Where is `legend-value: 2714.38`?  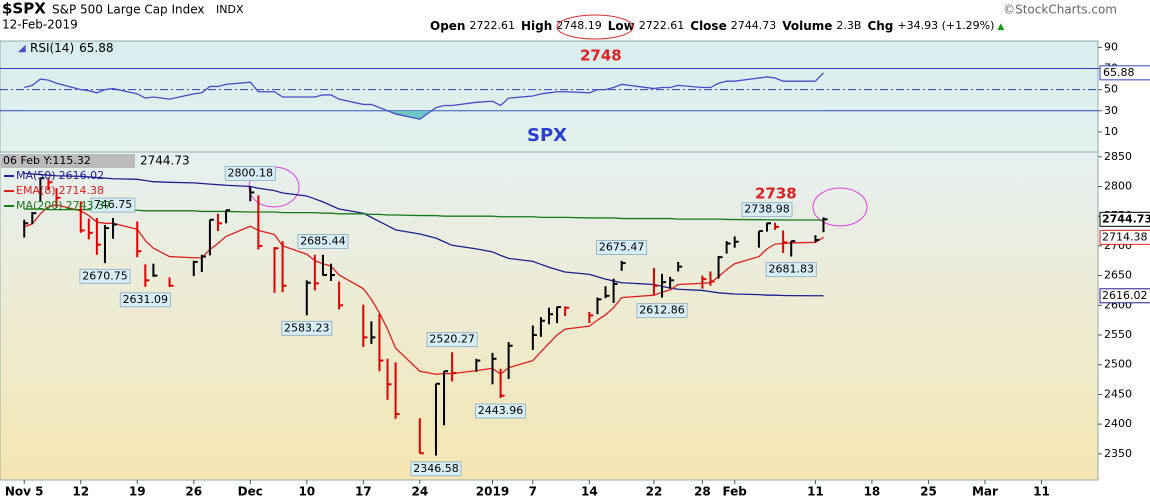
legend-value: 2714.38 is located at coordinates (82, 190).